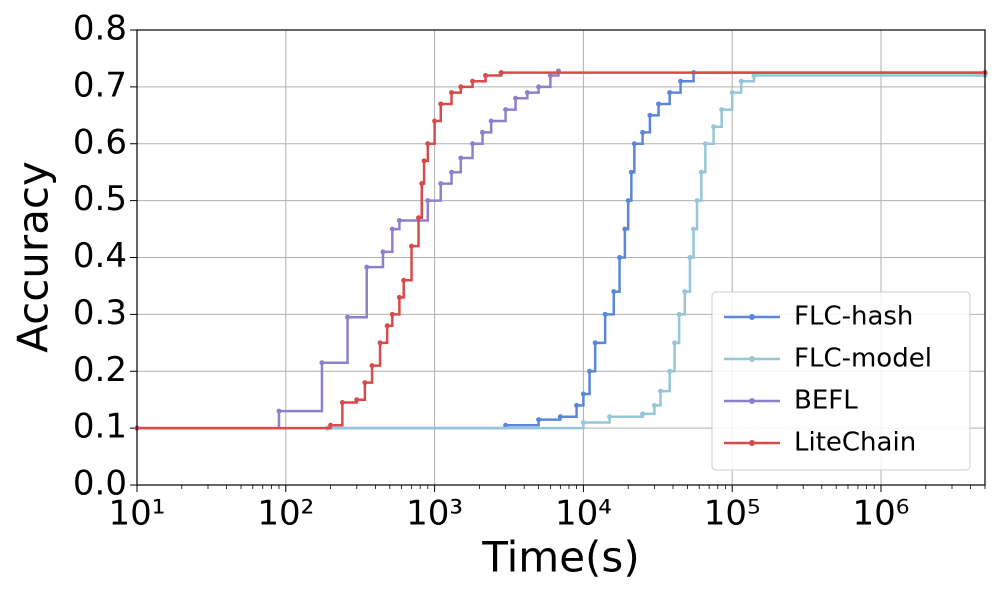  Describe the element at coordinates (137, 514) in the screenshot. I see `x-tick-label: 10¹` at that location.